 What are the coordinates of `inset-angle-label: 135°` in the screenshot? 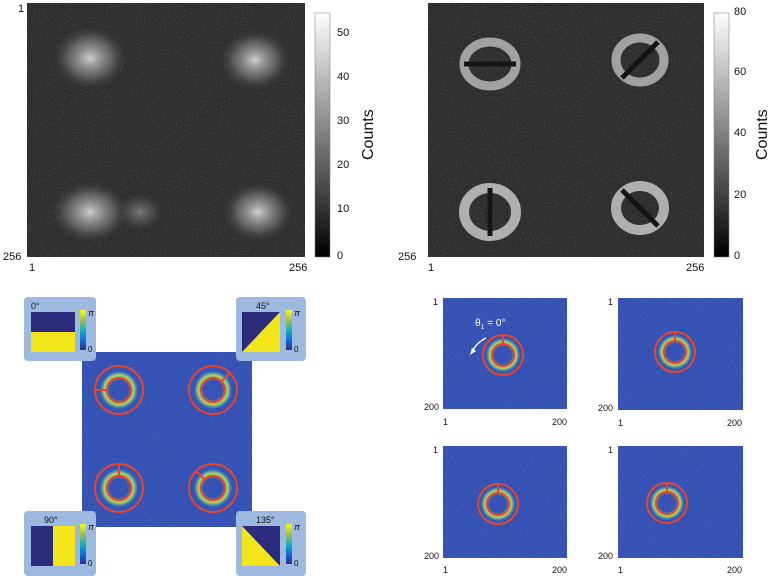 It's located at (265, 520).